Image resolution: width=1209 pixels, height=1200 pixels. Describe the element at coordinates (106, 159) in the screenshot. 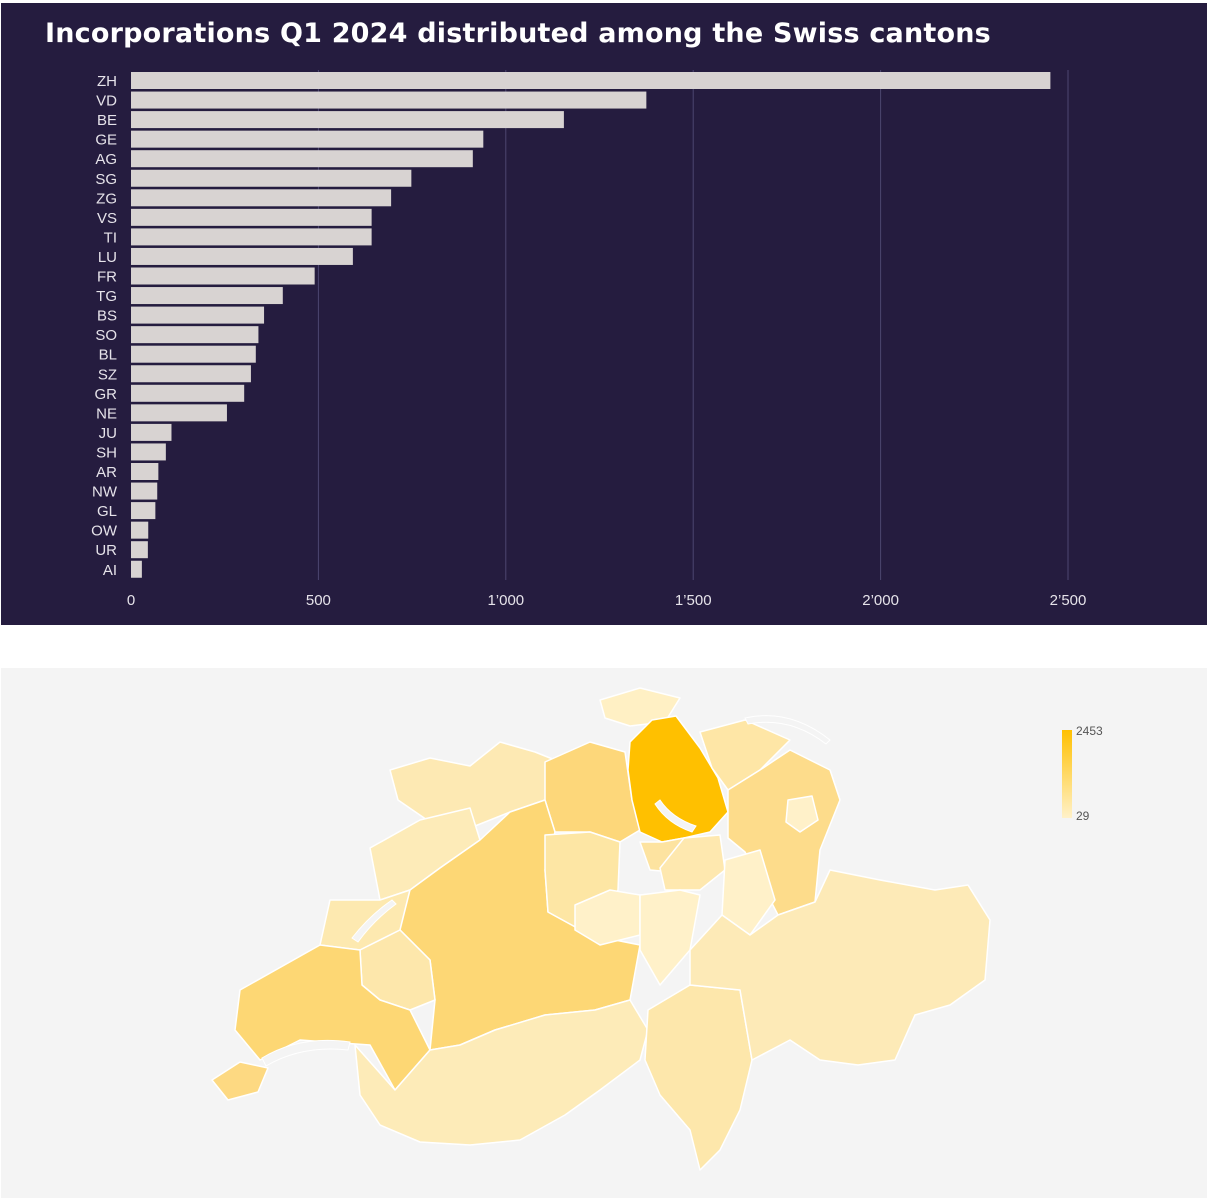

I see `category-label-ag: AG` at that location.